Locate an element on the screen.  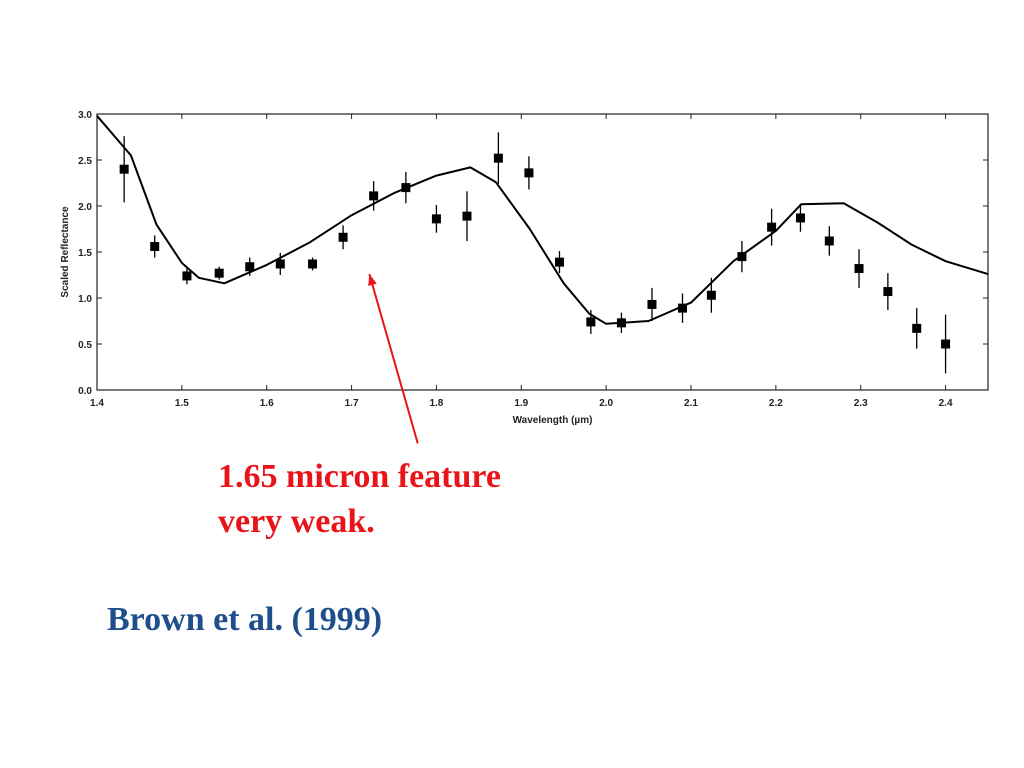
x-axis-label: Wavelength (µm) is located at coordinates (553, 420).